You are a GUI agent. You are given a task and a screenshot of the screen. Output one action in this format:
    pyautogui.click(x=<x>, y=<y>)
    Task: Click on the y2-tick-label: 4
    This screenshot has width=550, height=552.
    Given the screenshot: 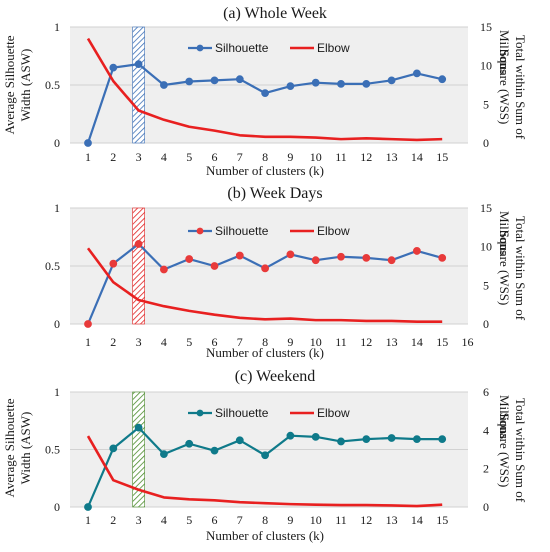 What is the action you would take?
    pyautogui.click(x=486, y=430)
    